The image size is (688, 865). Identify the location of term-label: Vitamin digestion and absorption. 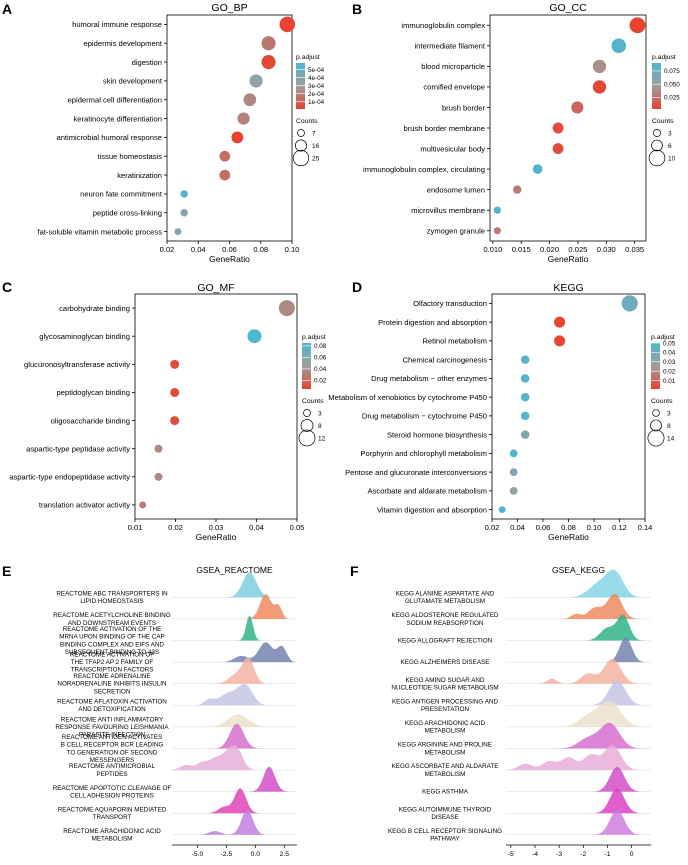
(432, 509).